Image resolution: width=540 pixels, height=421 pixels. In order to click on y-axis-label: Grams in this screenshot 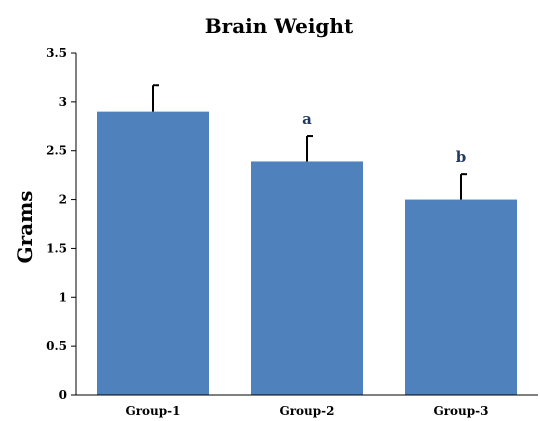, I will do `click(25, 227)`.